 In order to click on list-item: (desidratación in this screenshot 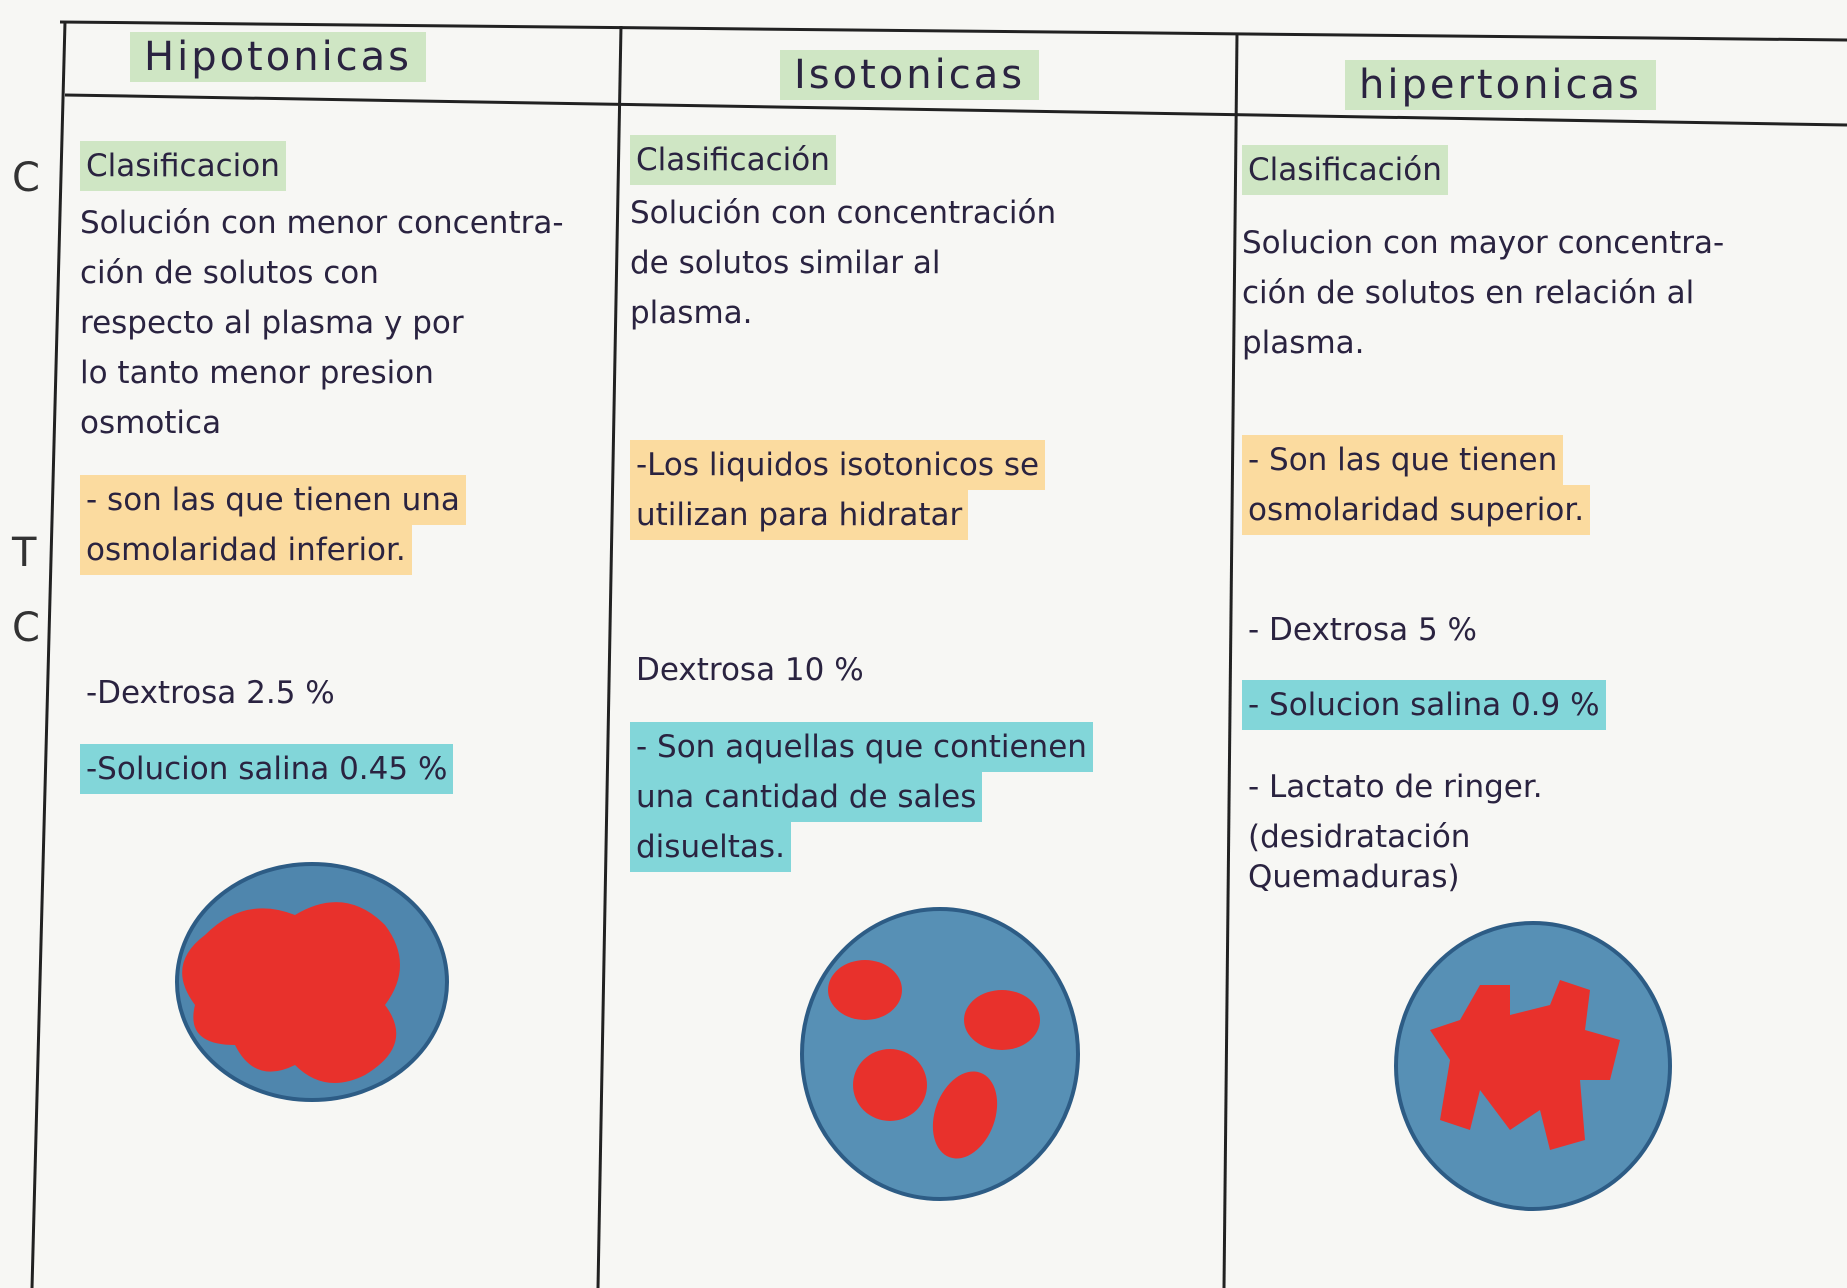, I will do `click(1359, 837)`.